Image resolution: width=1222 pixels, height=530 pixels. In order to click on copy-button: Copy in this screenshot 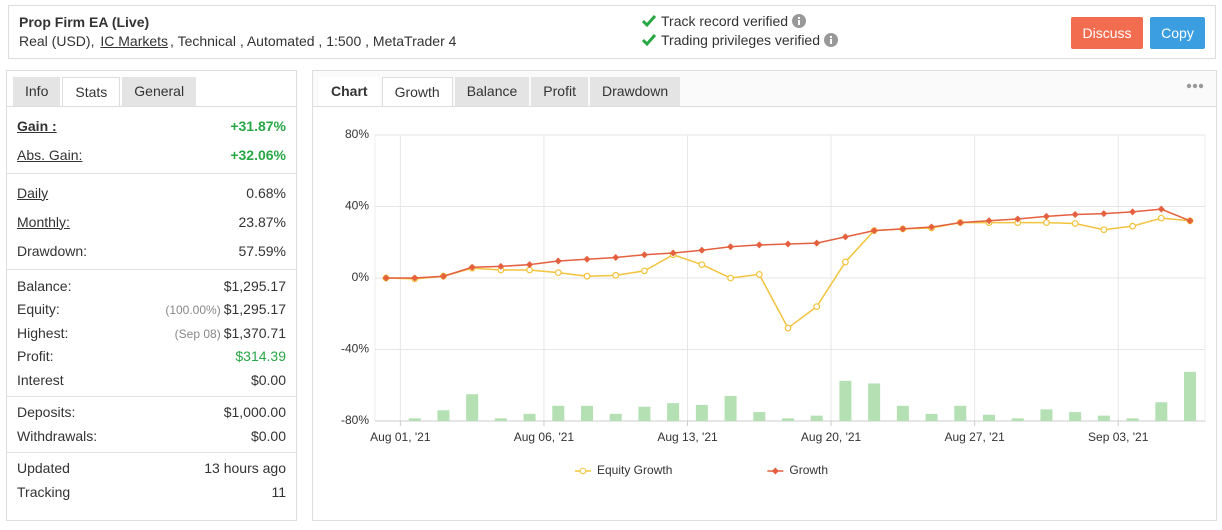, I will do `click(1177, 33)`.